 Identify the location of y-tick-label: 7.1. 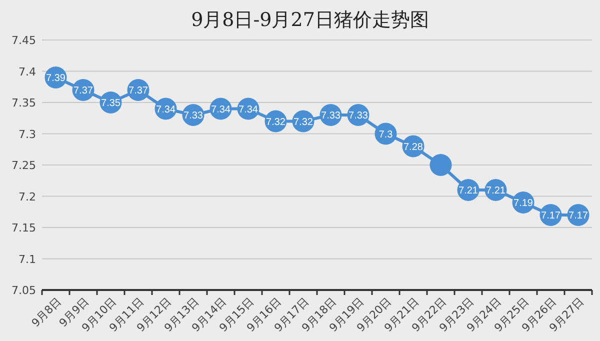
(27, 259).